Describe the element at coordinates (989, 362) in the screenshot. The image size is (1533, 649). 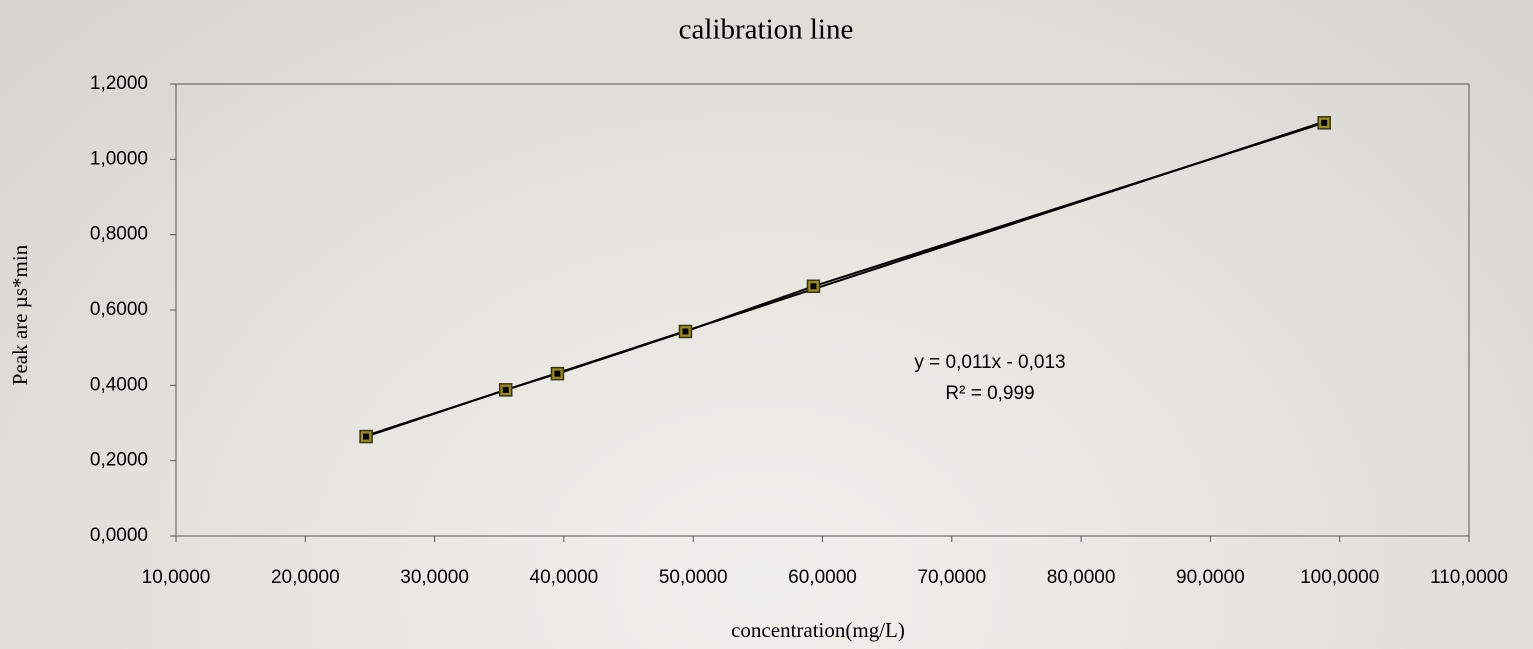
I see `equation-label: y = 0,011x - 0,013` at that location.